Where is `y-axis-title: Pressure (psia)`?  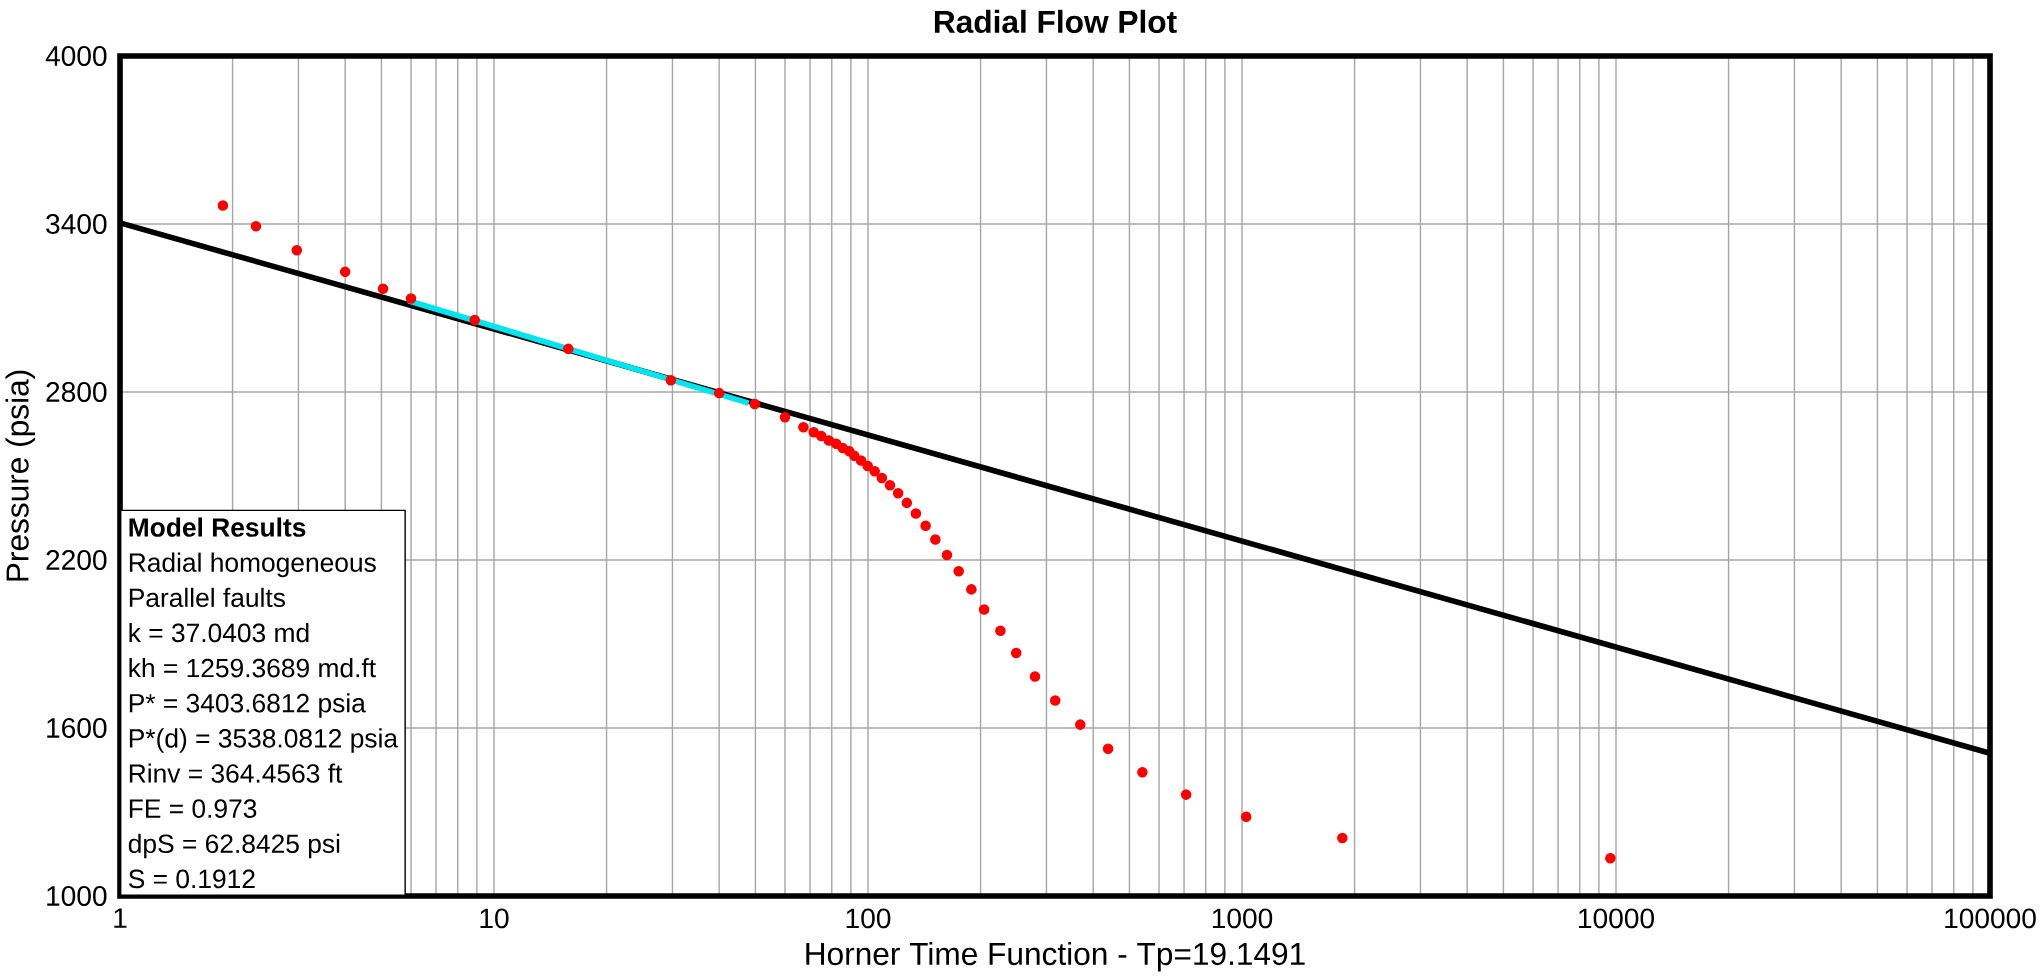 y-axis-title: Pressure (psia) is located at coordinates (20, 475).